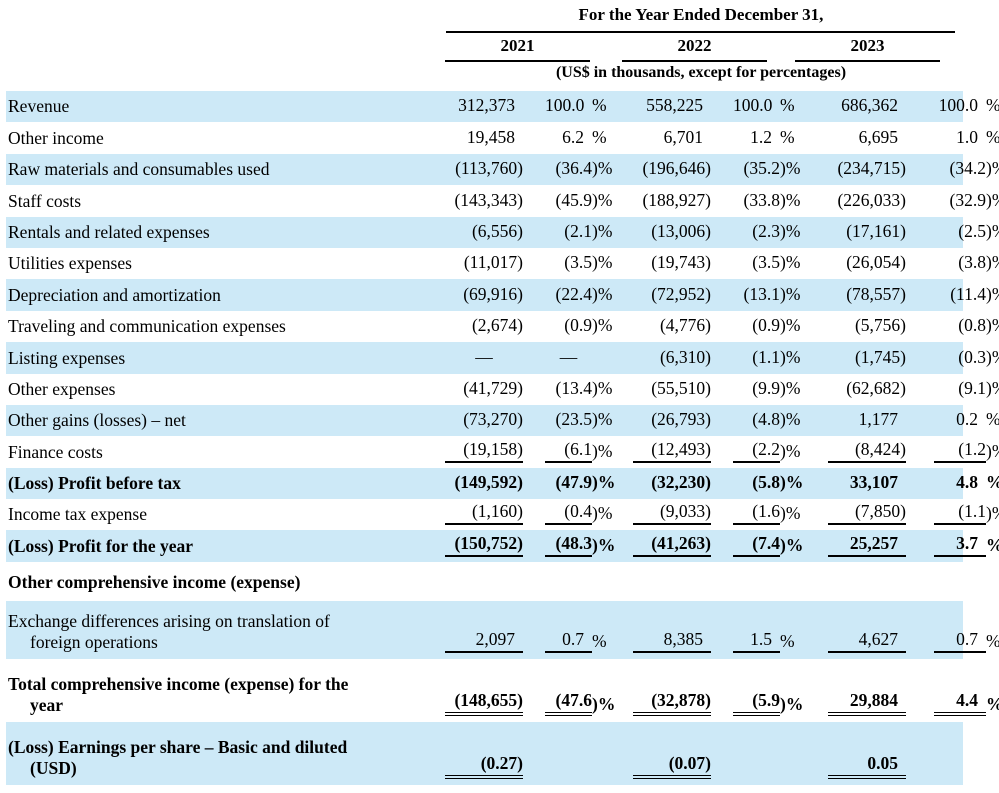 The height and width of the screenshot is (793, 999). What do you see at coordinates (568, 545) in the screenshot?
I see `value-number: (48.3` at bounding box center [568, 545].